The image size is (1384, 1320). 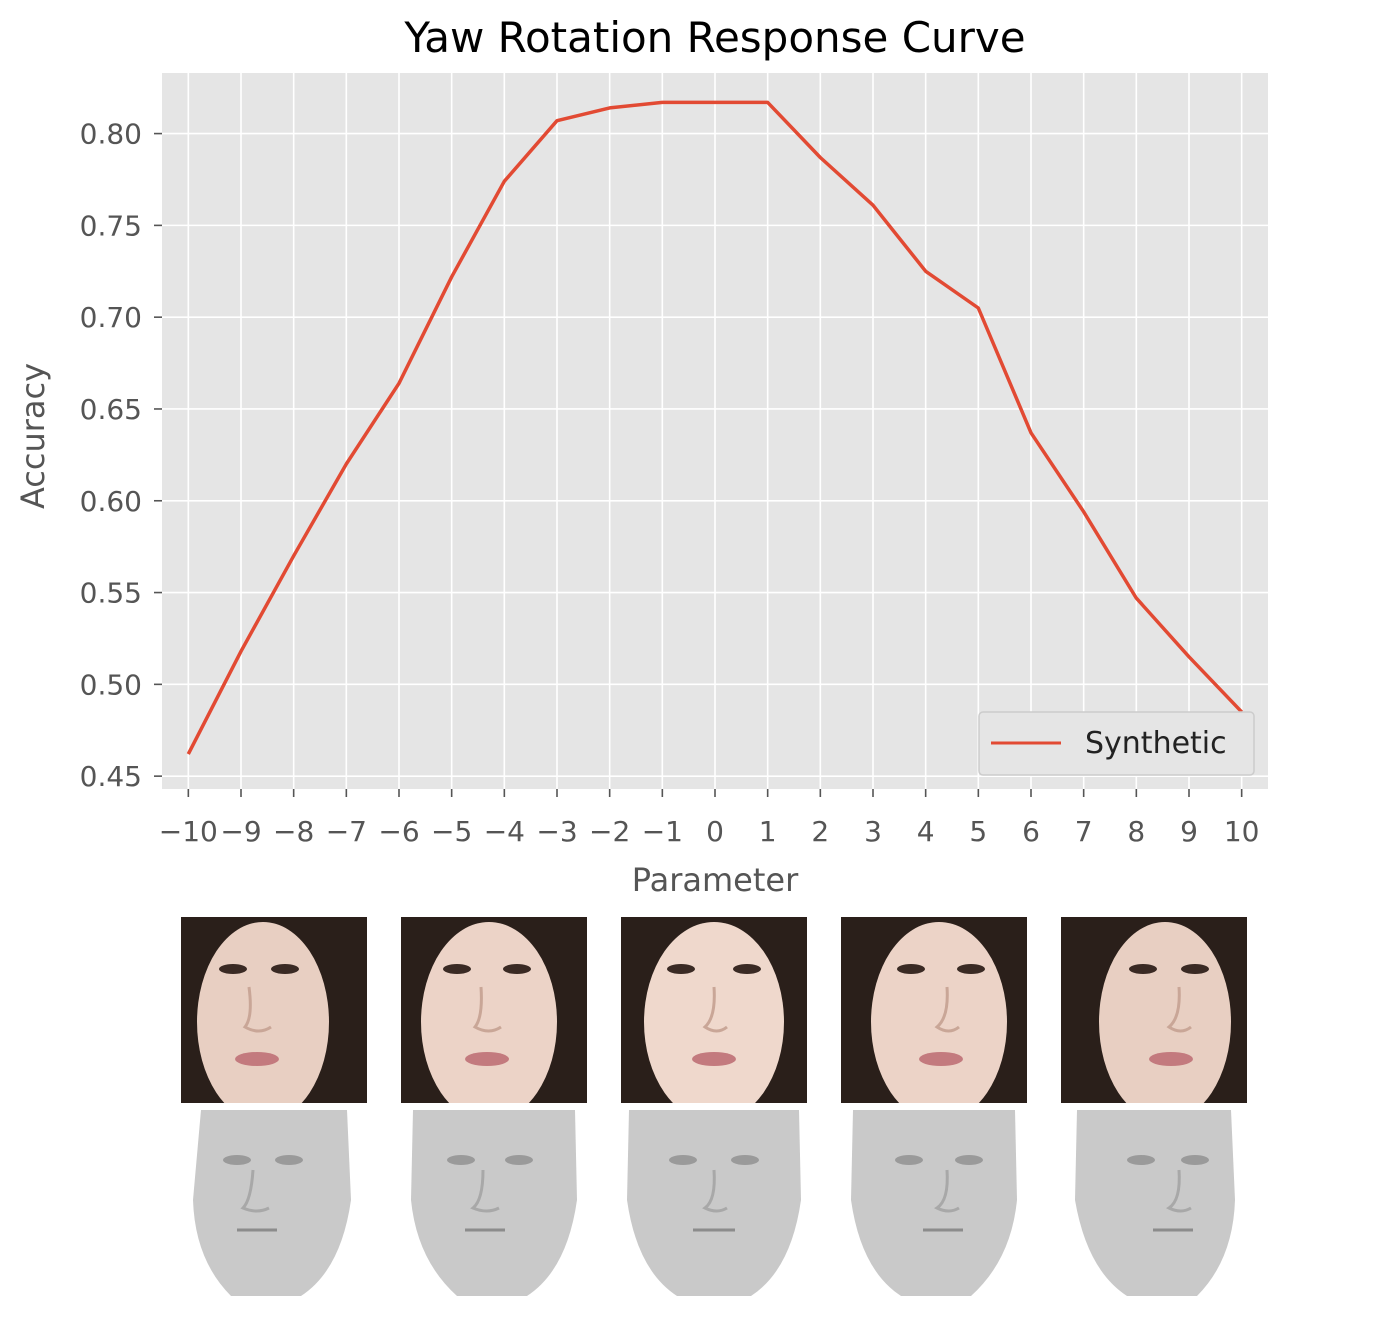 What do you see at coordinates (1156, 743) in the screenshot?
I see `legend-label: Synthetic` at bounding box center [1156, 743].